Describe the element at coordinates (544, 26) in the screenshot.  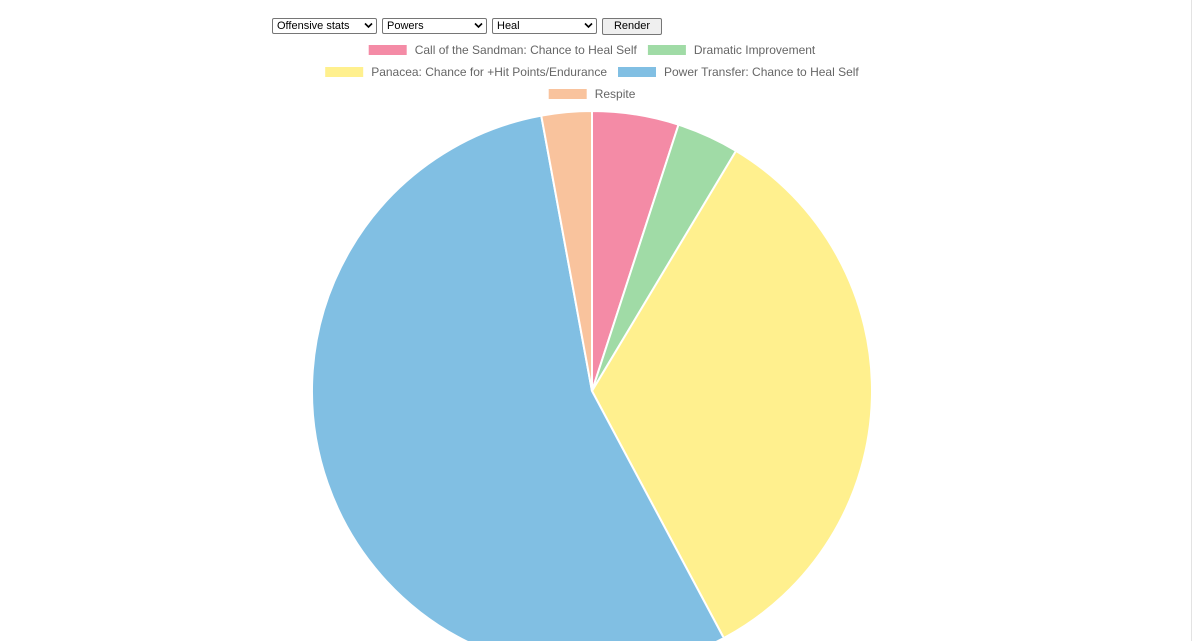
I see `stat-select: Heal` at that location.